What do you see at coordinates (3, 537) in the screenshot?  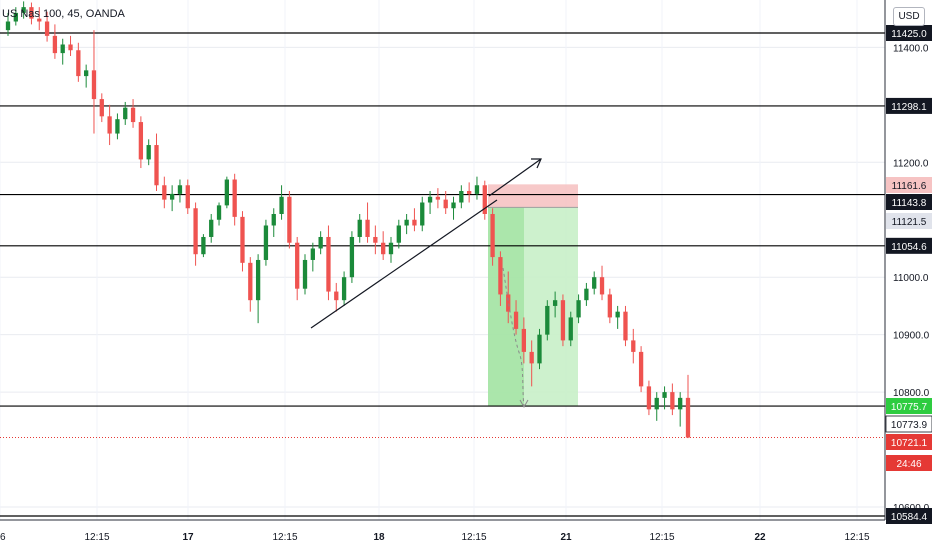 I see `time-tick-label: 6` at bounding box center [3, 537].